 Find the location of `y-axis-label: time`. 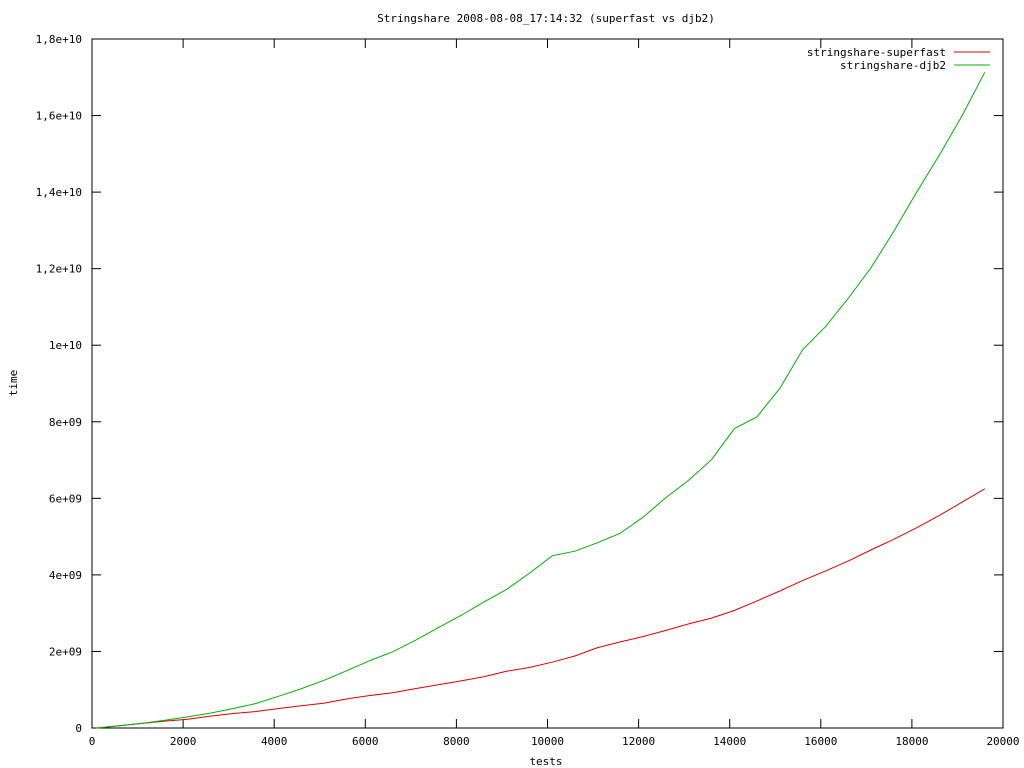

y-axis-label: time is located at coordinates (13, 383).